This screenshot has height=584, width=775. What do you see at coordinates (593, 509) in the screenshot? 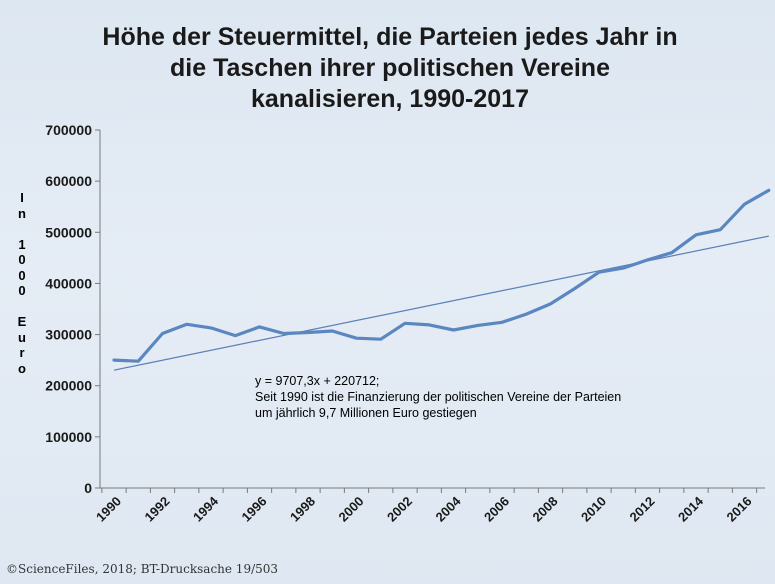
I see `x-tick-label: 2010` at bounding box center [593, 509].